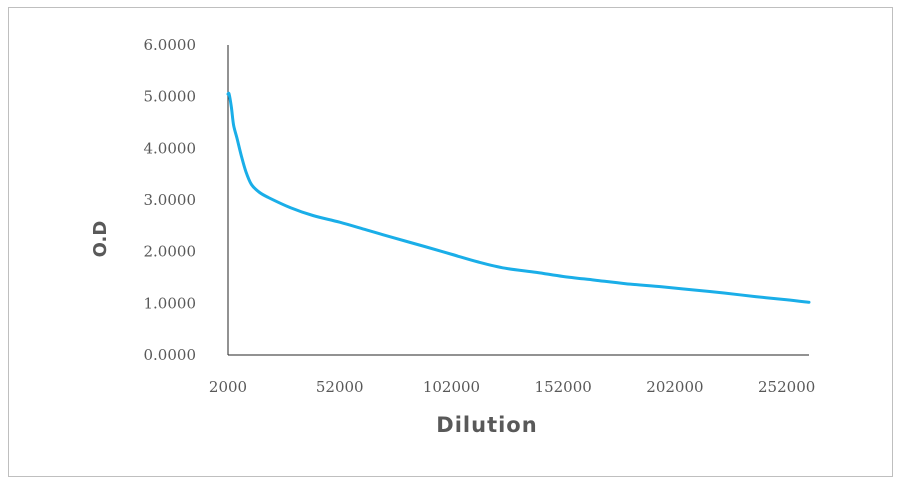  What do you see at coordinates (170, 97) in the screenshot?
I see `y-tick-label: 5.0000` at bounding box center [170, 97].